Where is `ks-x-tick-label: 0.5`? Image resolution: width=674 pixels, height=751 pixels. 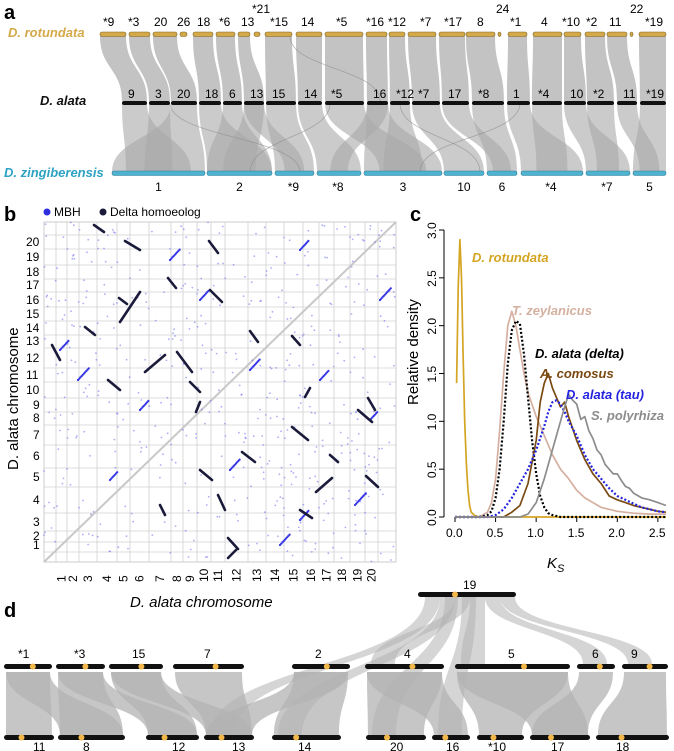
ks-x-tick-label: 0.5 is located at coordinates (495, 533).